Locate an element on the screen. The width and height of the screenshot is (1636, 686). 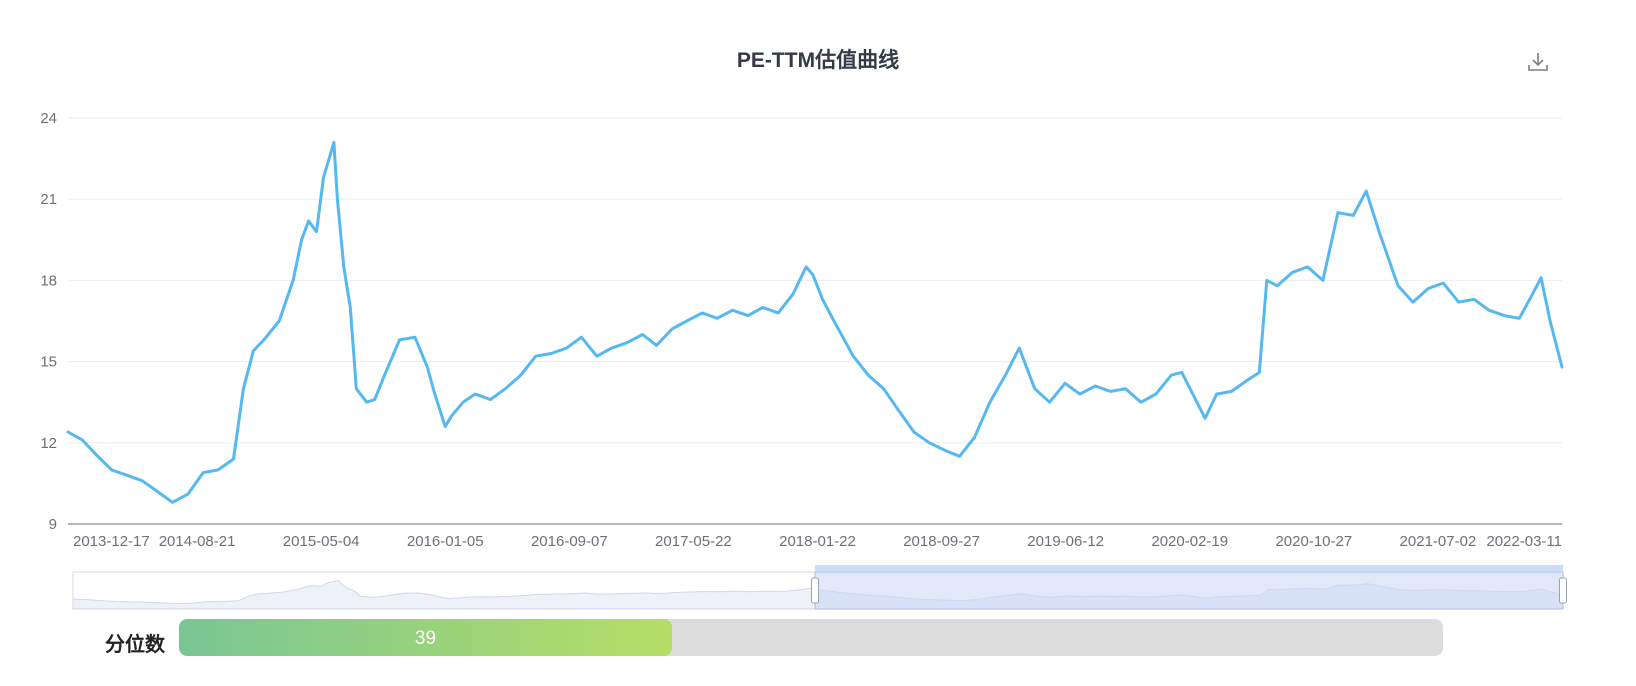
y-tick-label: 15 is located at coordinates (48, 362).